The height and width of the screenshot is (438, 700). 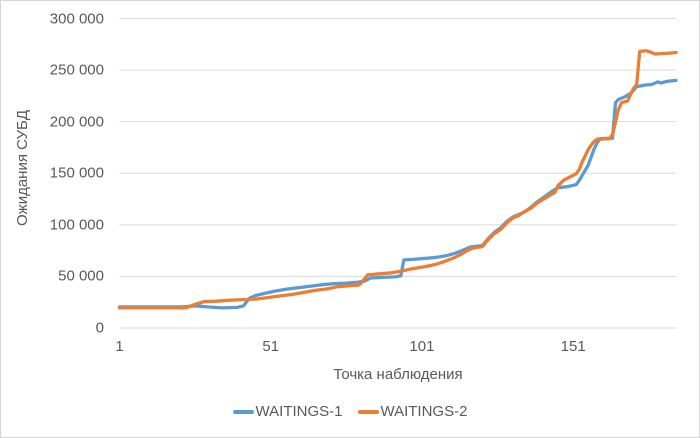 I want to click on chart-legend: WAITINGS-1 WAITINGS-2, so click(x=350, y=411).